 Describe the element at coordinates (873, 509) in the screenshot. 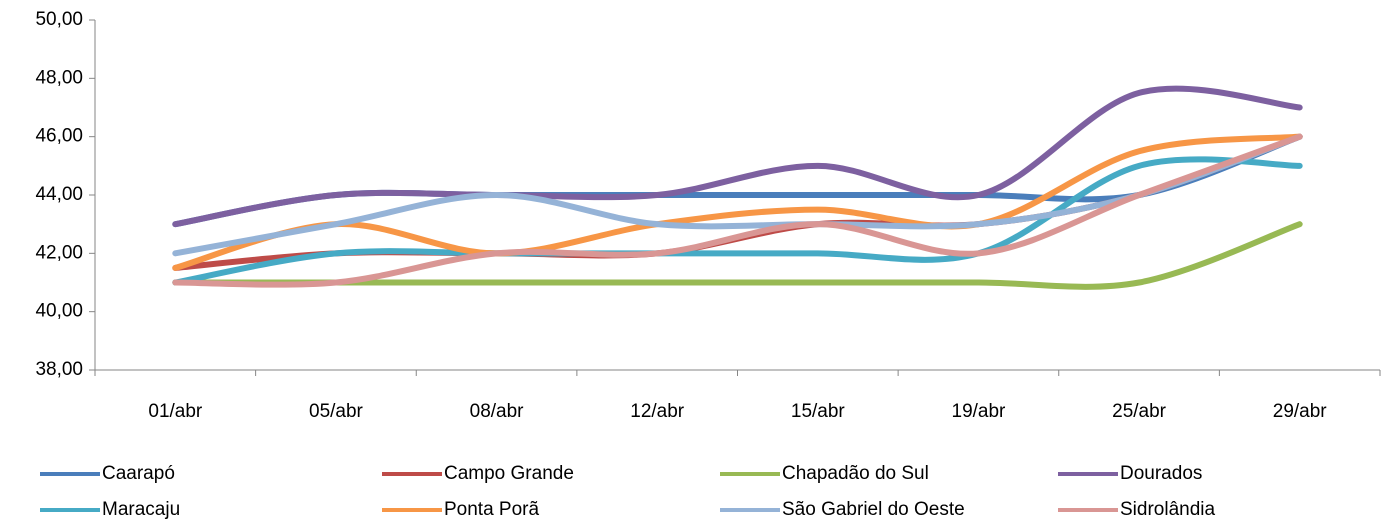

I see `legend-label: São Gabriel do Oeste` at that location.